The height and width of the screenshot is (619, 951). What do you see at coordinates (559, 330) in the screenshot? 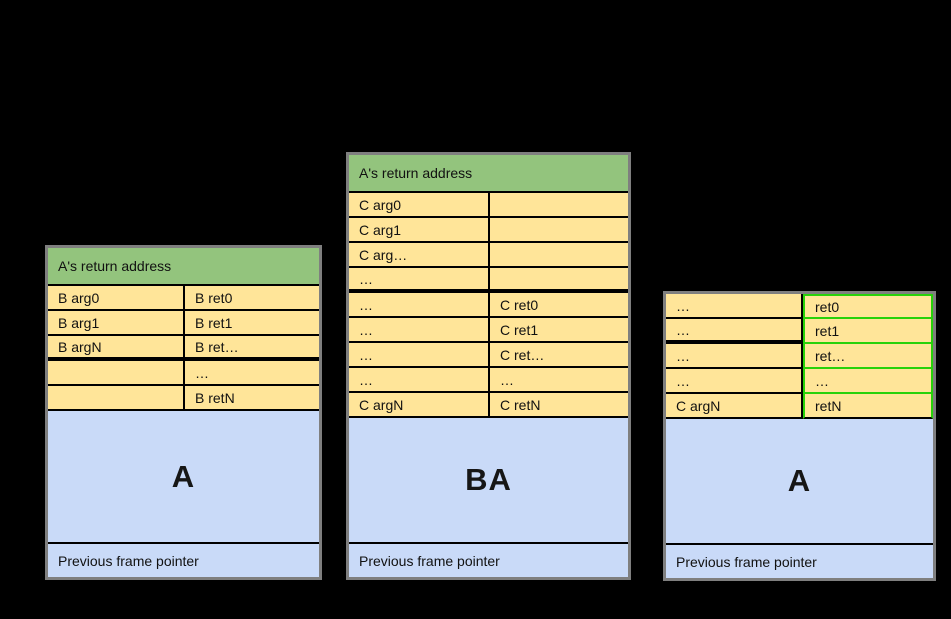
I see `stack-cell: C ret1` at bounding box center [559, 330].